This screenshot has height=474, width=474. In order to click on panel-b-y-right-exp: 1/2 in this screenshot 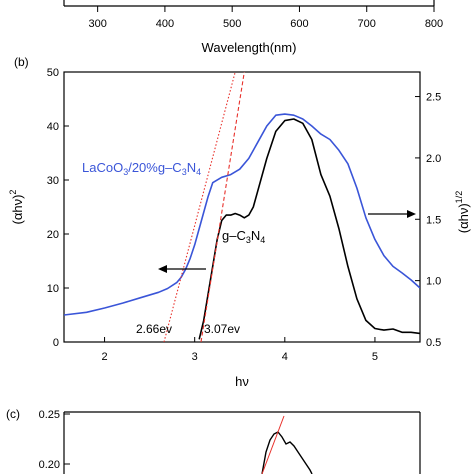, I will do `click(459, 197)`.